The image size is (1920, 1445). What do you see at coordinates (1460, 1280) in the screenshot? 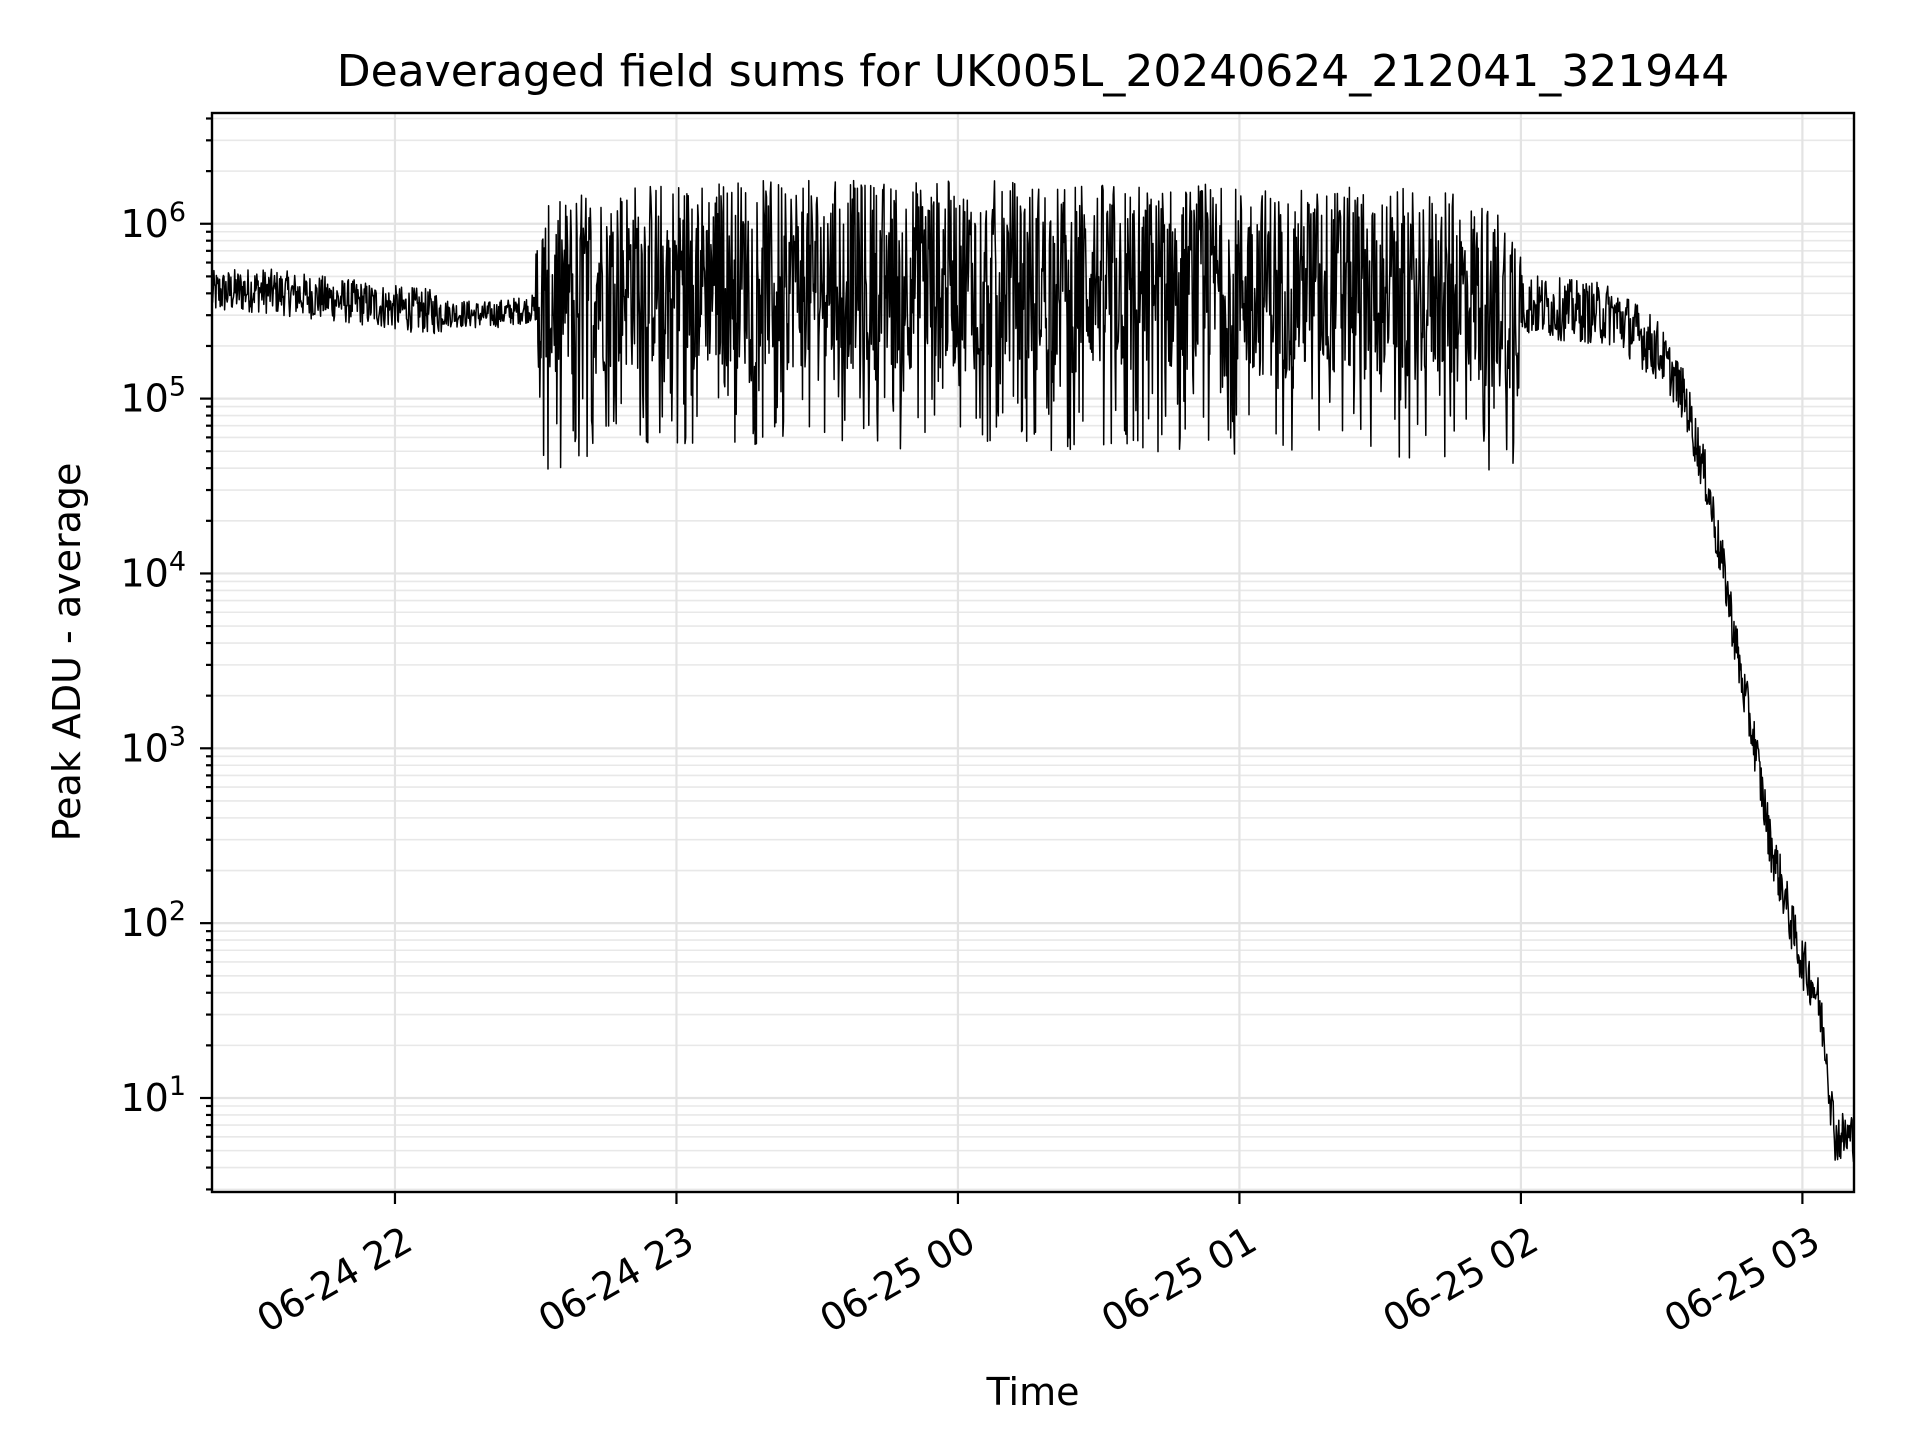
I see `x-tick-label: 06-25 02` at bounding box center [1460, 1280].